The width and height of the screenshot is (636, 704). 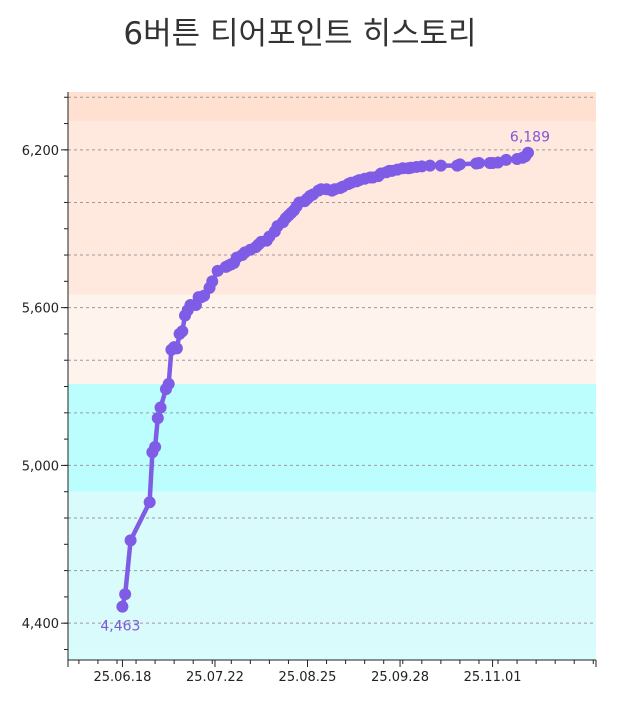 What do you see at coordinates (40, 309) in the screenshot?
I see `y-tick-label: 5,600` at bounding box center [40, 309].